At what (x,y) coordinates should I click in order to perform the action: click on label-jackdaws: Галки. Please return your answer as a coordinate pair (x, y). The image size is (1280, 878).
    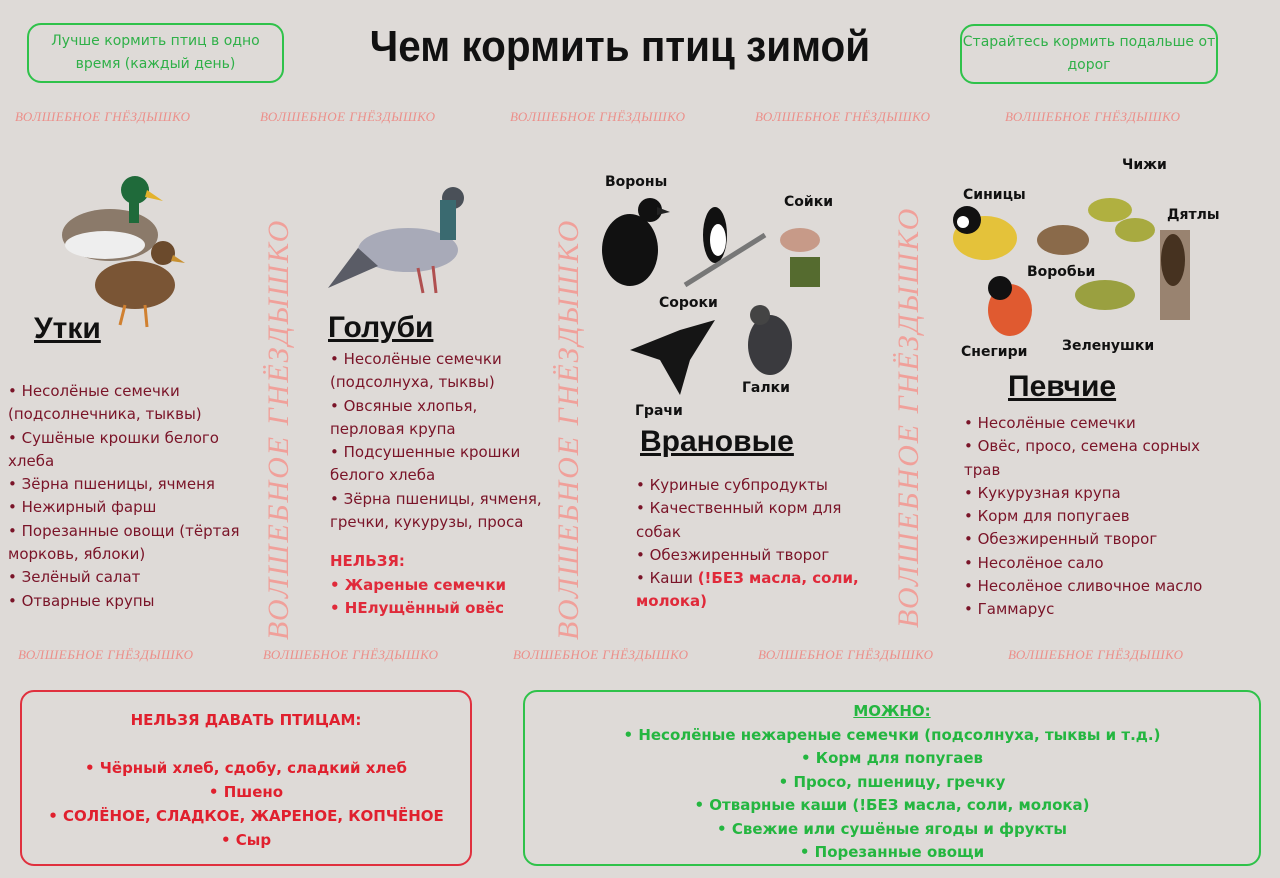
    Looking at the image, I should click on (766, 388).